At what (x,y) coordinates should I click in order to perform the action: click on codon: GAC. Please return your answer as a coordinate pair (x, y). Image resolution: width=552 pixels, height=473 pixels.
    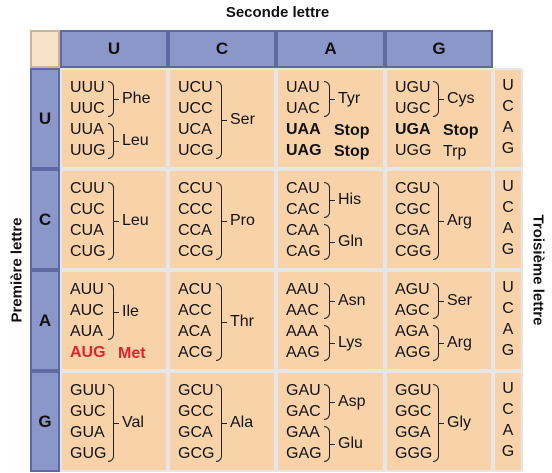
    Looking at the image, I should click on (303, 411).